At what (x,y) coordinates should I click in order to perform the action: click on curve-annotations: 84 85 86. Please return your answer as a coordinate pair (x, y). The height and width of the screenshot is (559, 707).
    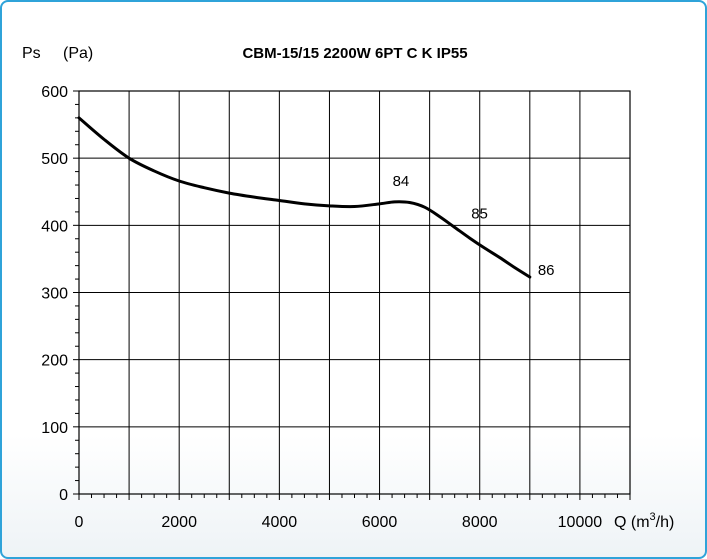
    Looking at the image, I should click on (474, 226).